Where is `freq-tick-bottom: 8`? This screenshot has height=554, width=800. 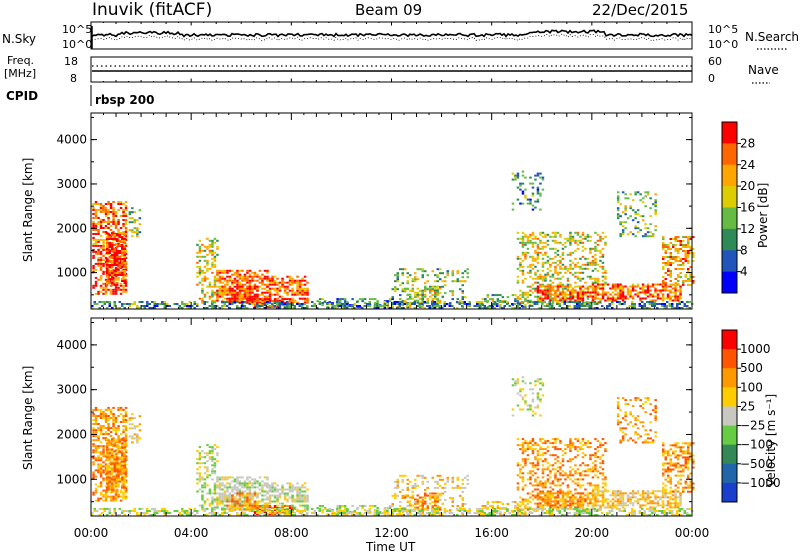 freq-tick-bottom: 8 is located at coordinates (73, 78).